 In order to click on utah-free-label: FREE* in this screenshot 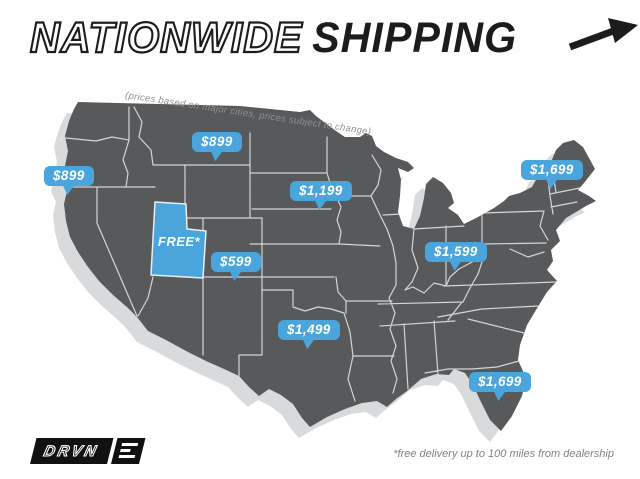, I will do `click(179, 241)`.